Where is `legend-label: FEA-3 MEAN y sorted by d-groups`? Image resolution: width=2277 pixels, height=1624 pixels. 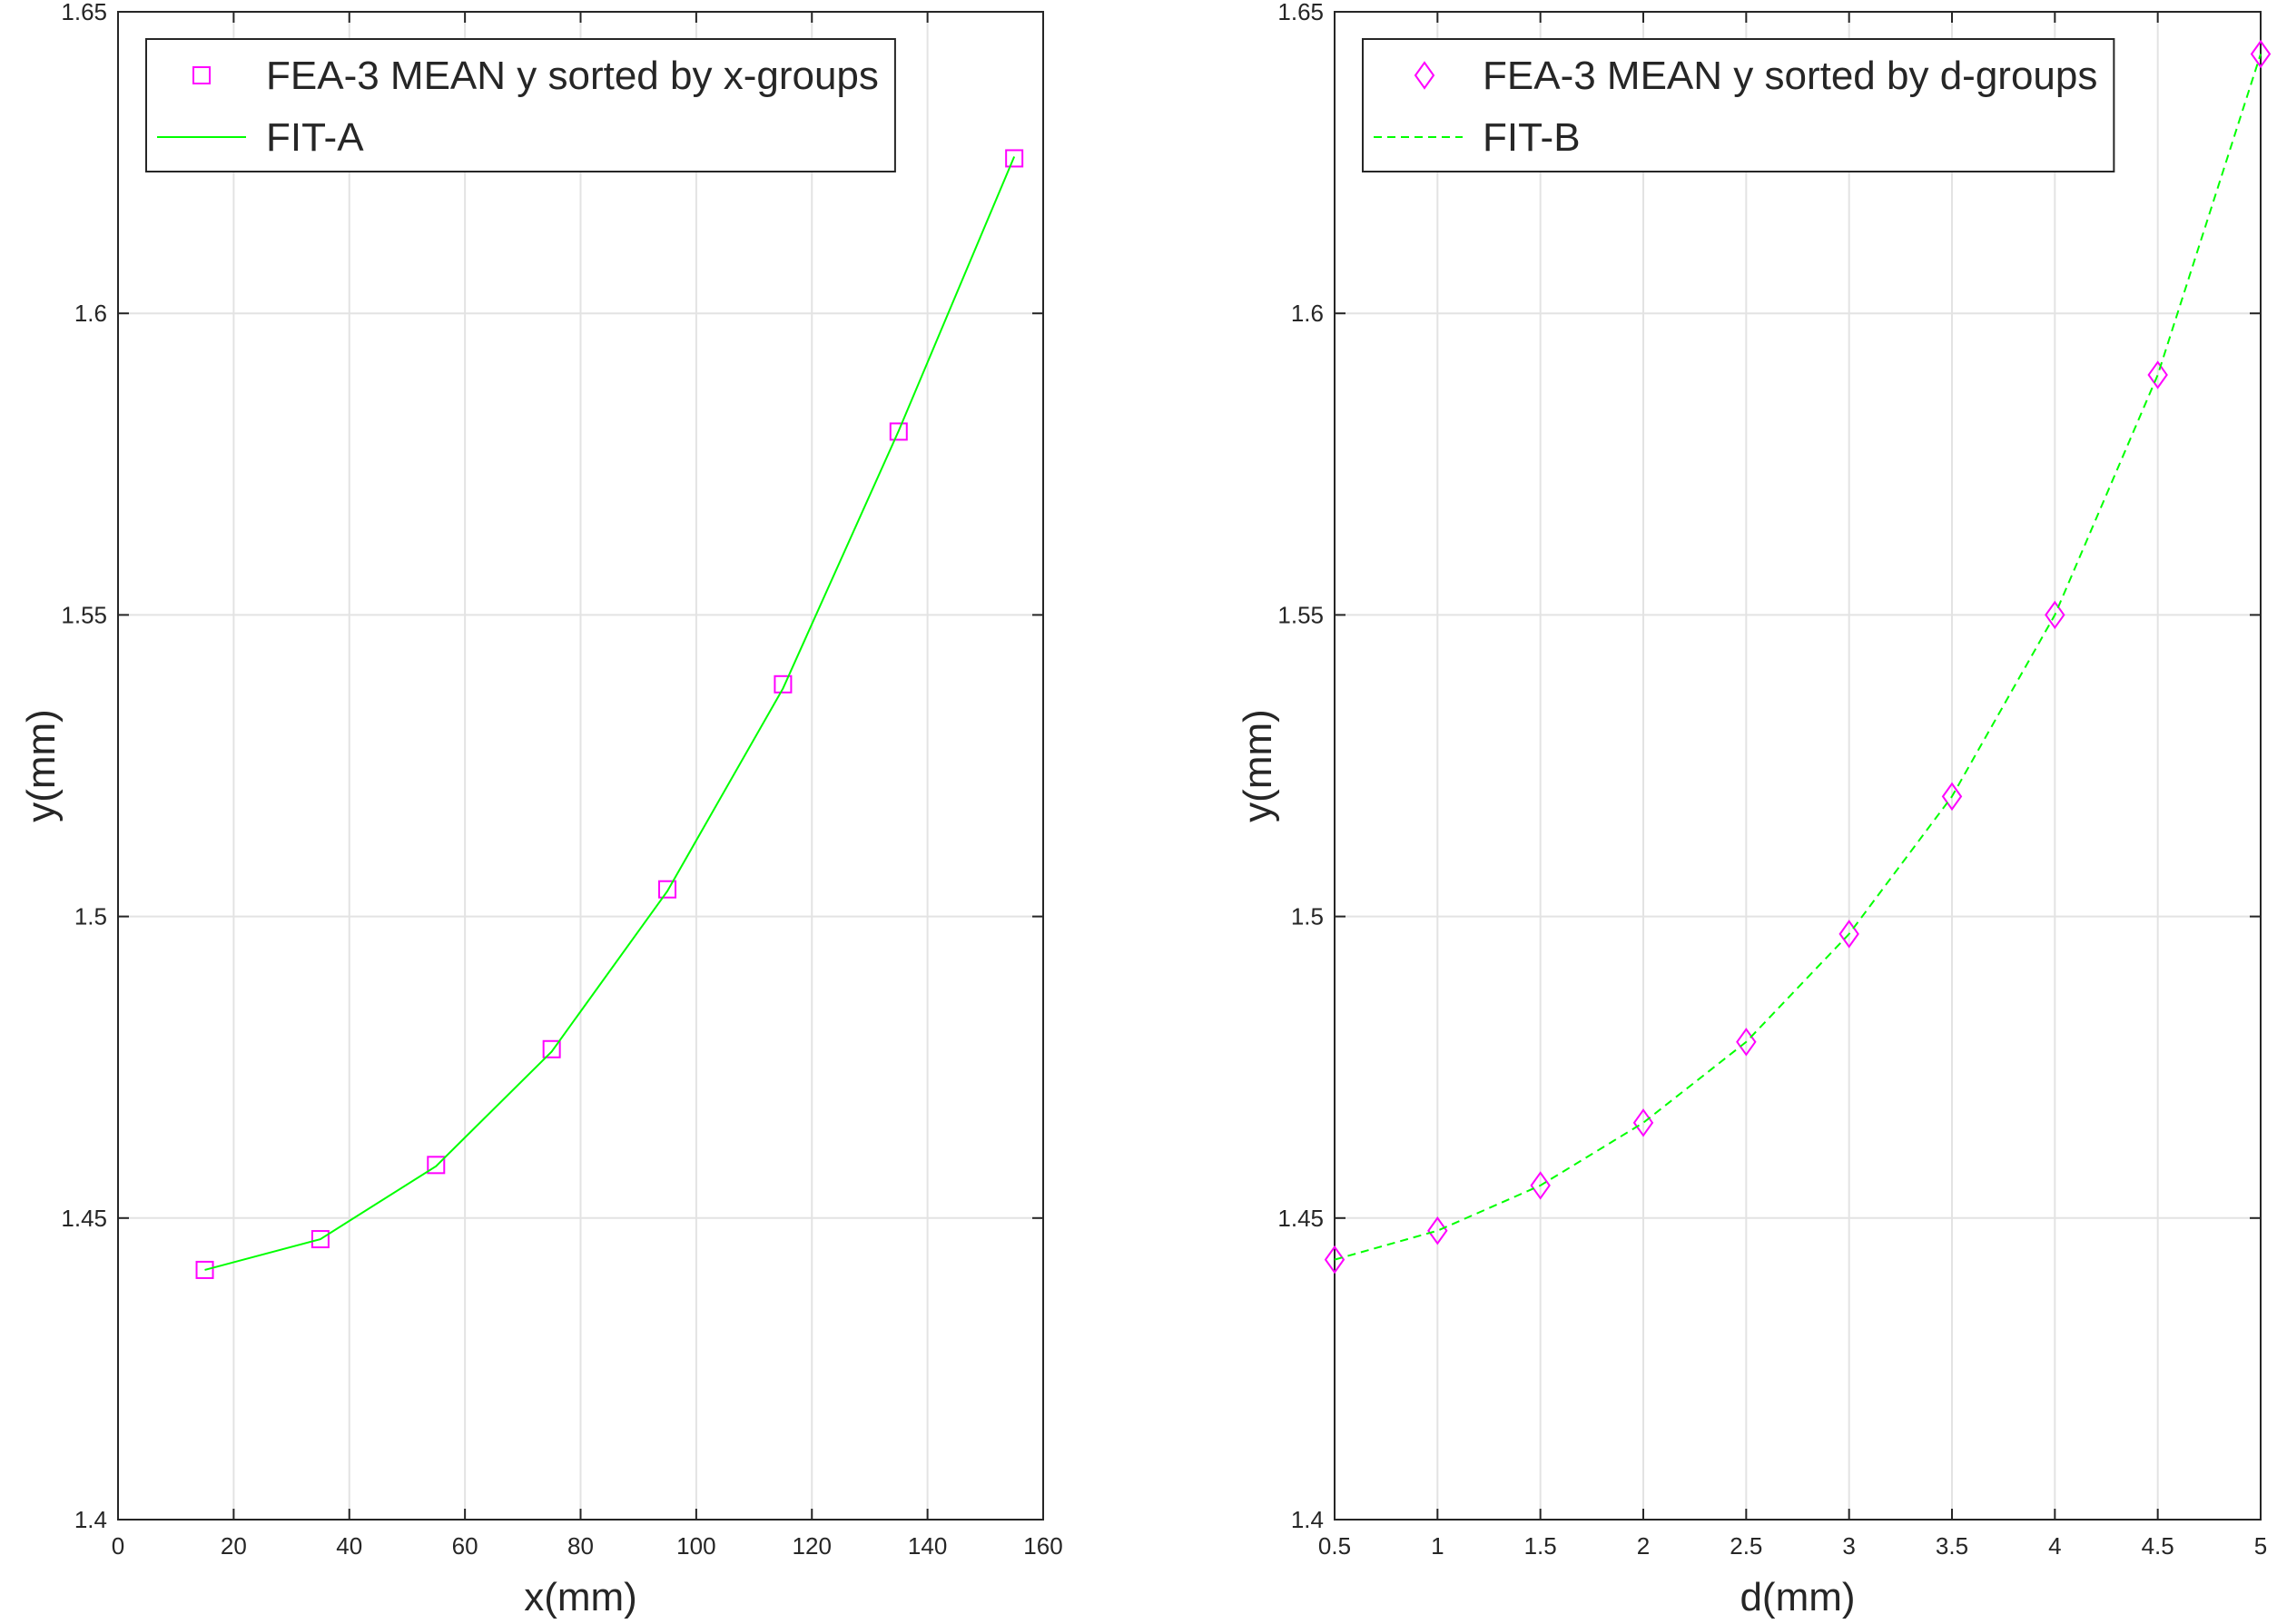 legend-label: FEA-3 MEAN y sorted by d-groups is located at coordinates (1790, 76).